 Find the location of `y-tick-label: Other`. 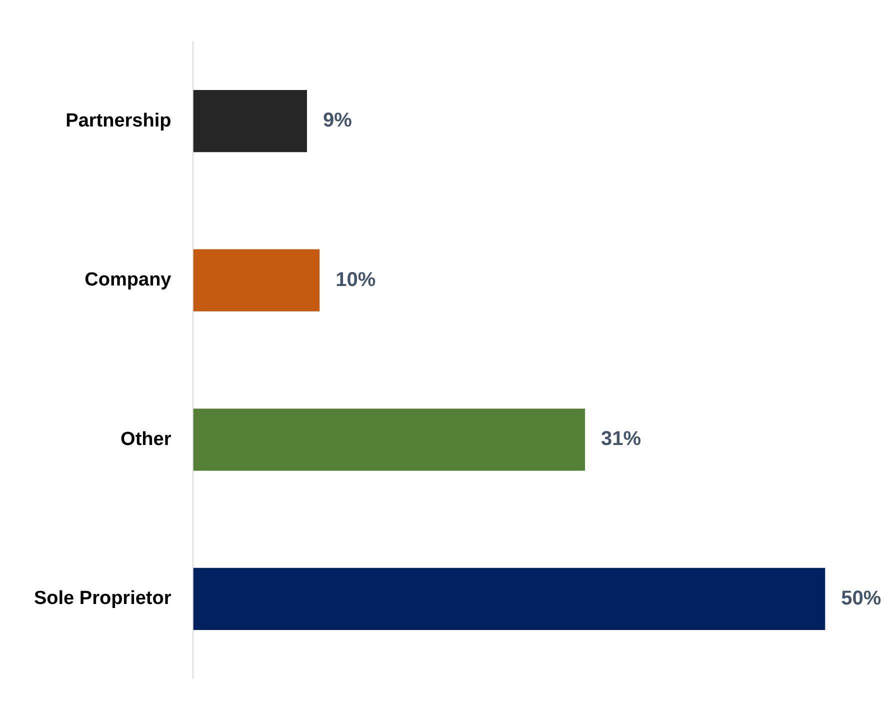

y-tick-label: Other is located at coordinates (146, 439).